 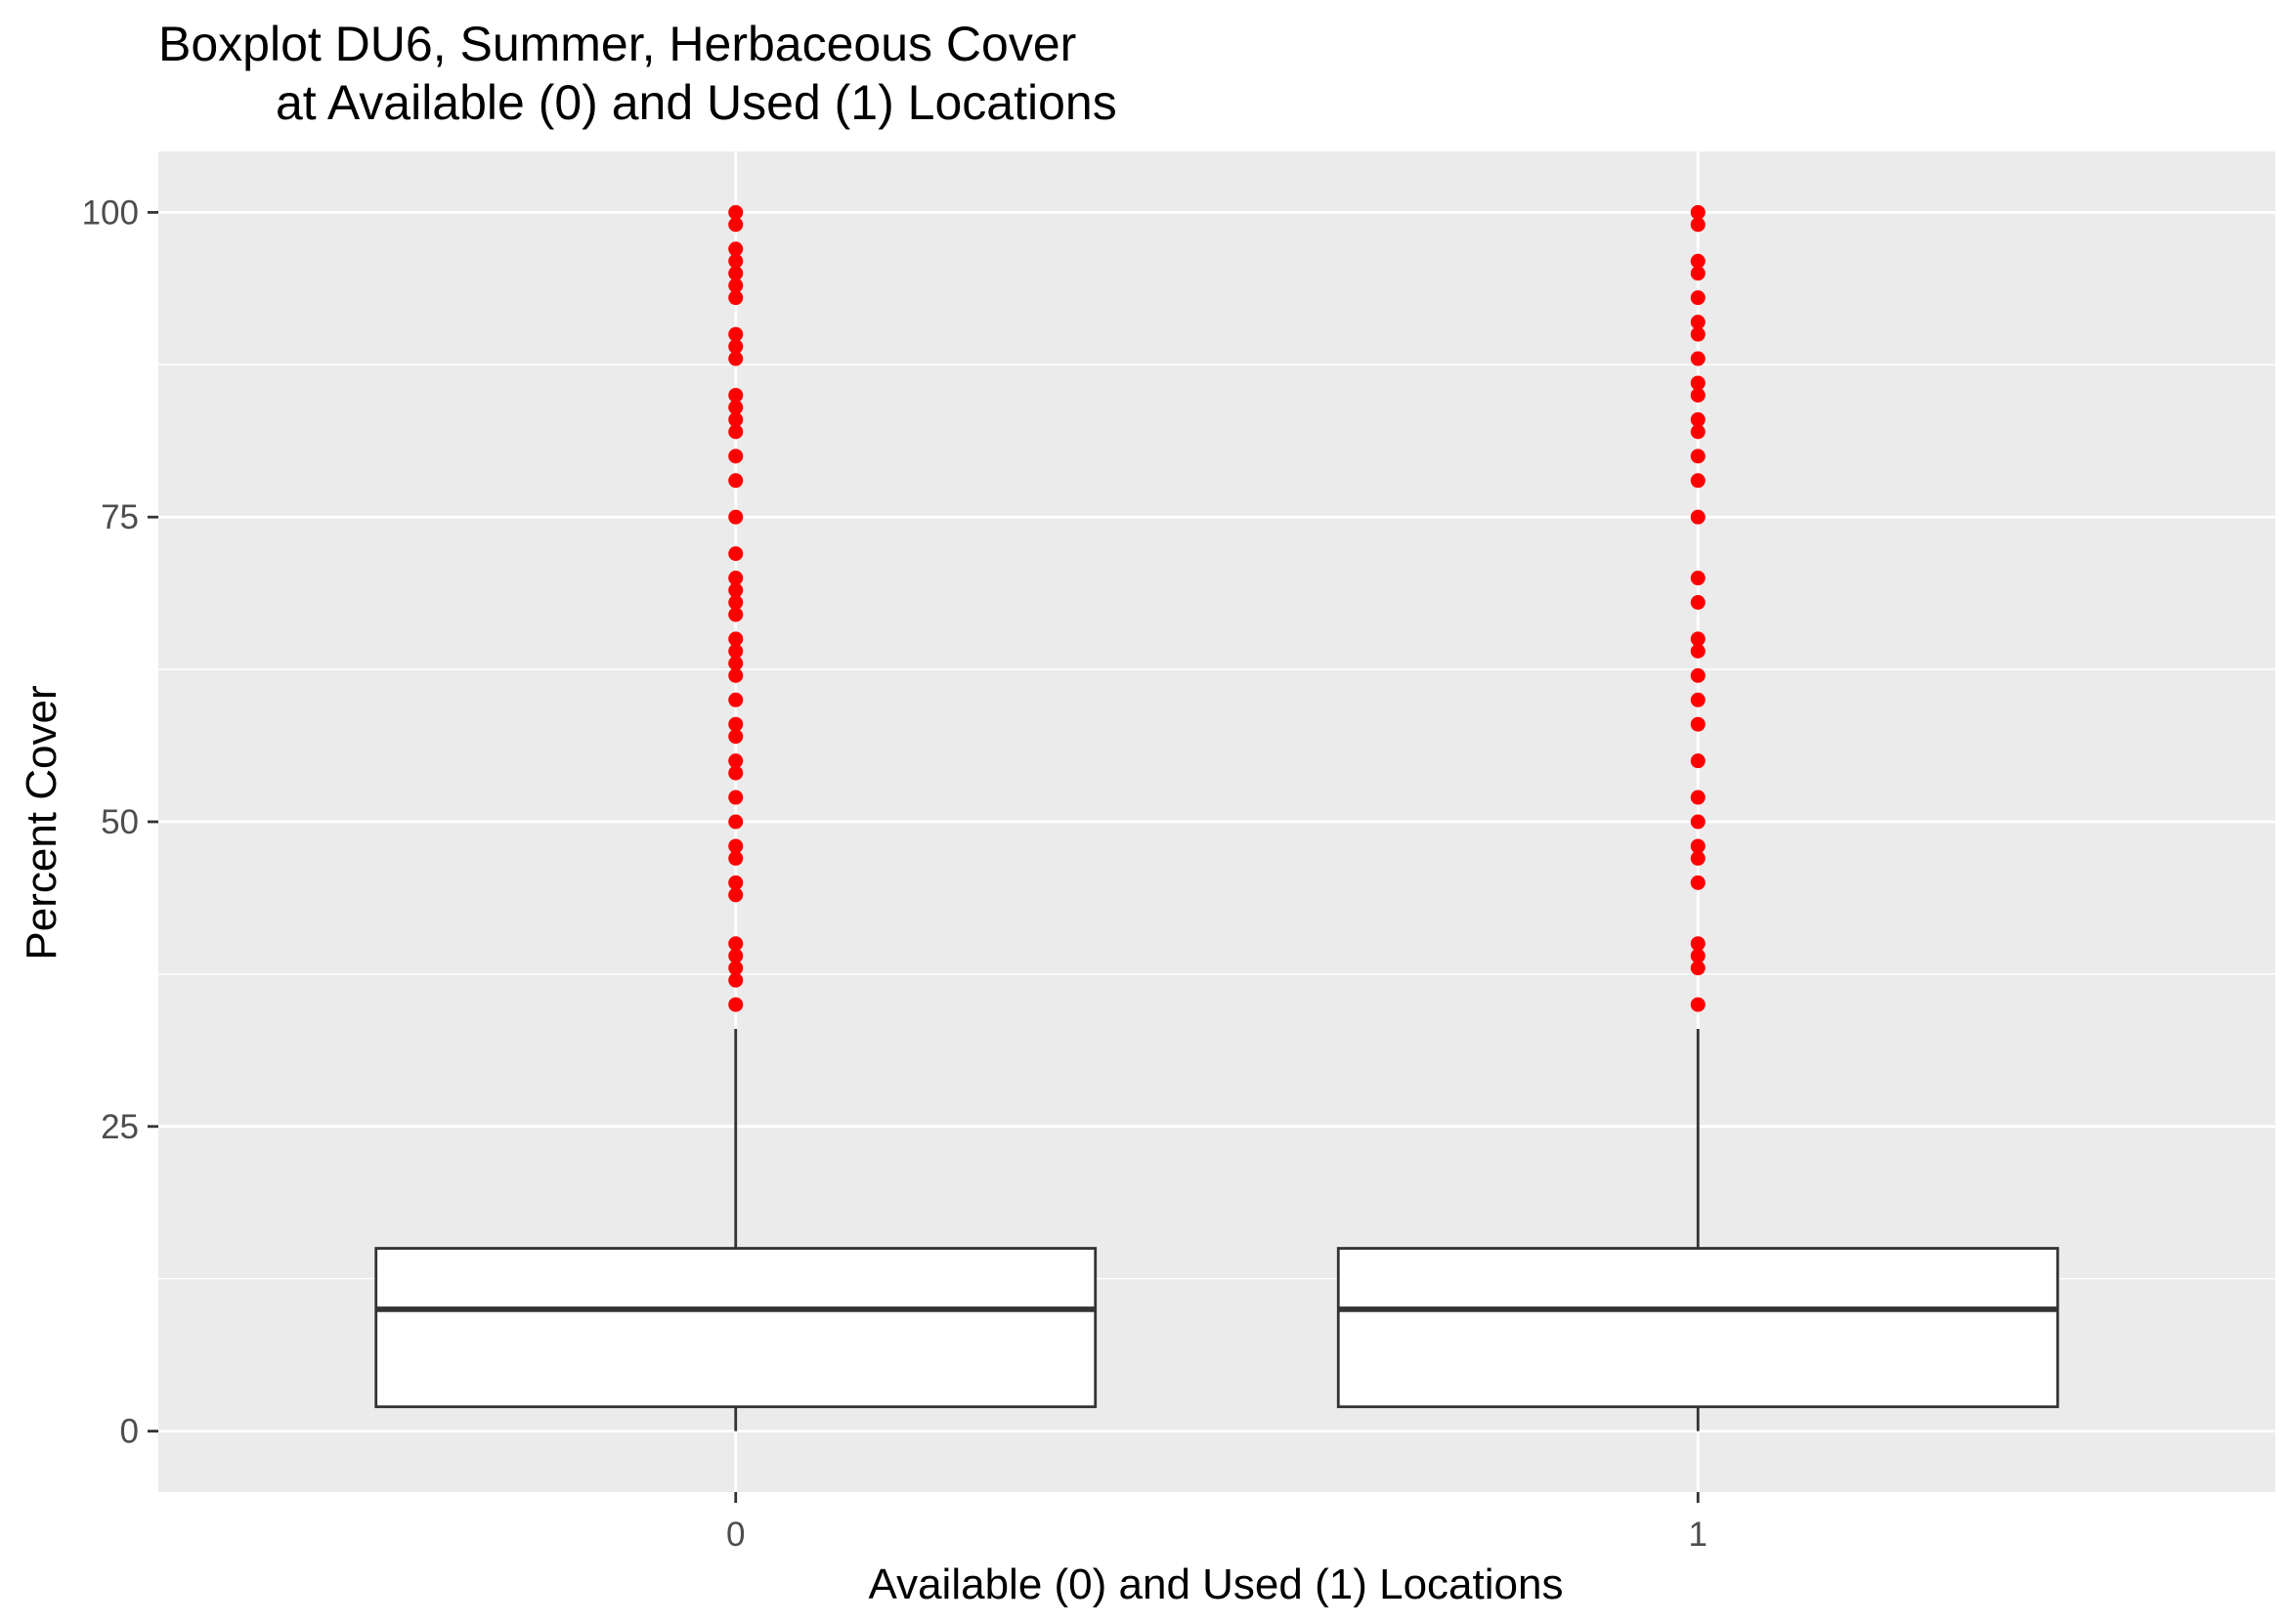 What do you see at coordinates (120, 1127) in the screenshot?
I see `y-tick-label: 25` at bounding box center [120, 1127].